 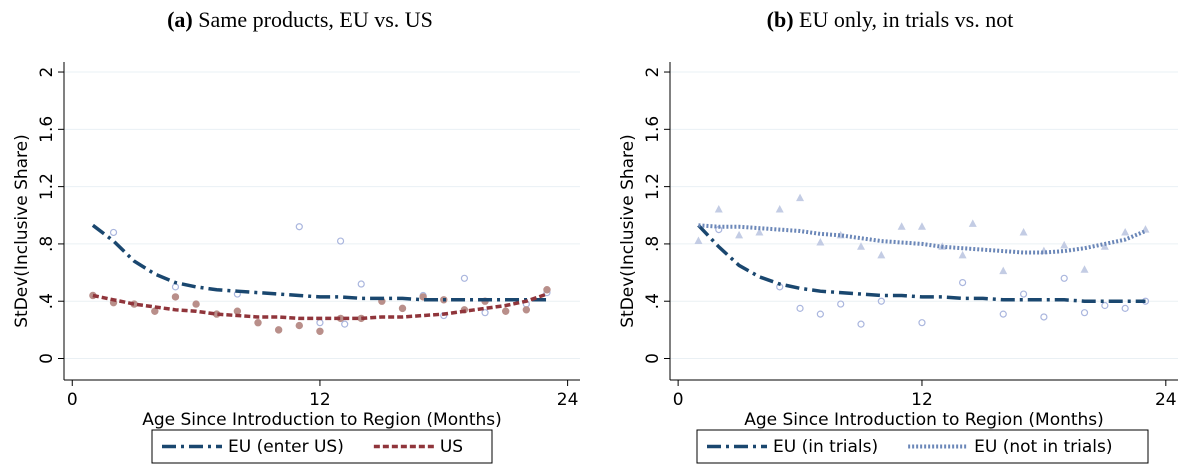 I want to click on panel-label: (a), so click(x=180, y=19).